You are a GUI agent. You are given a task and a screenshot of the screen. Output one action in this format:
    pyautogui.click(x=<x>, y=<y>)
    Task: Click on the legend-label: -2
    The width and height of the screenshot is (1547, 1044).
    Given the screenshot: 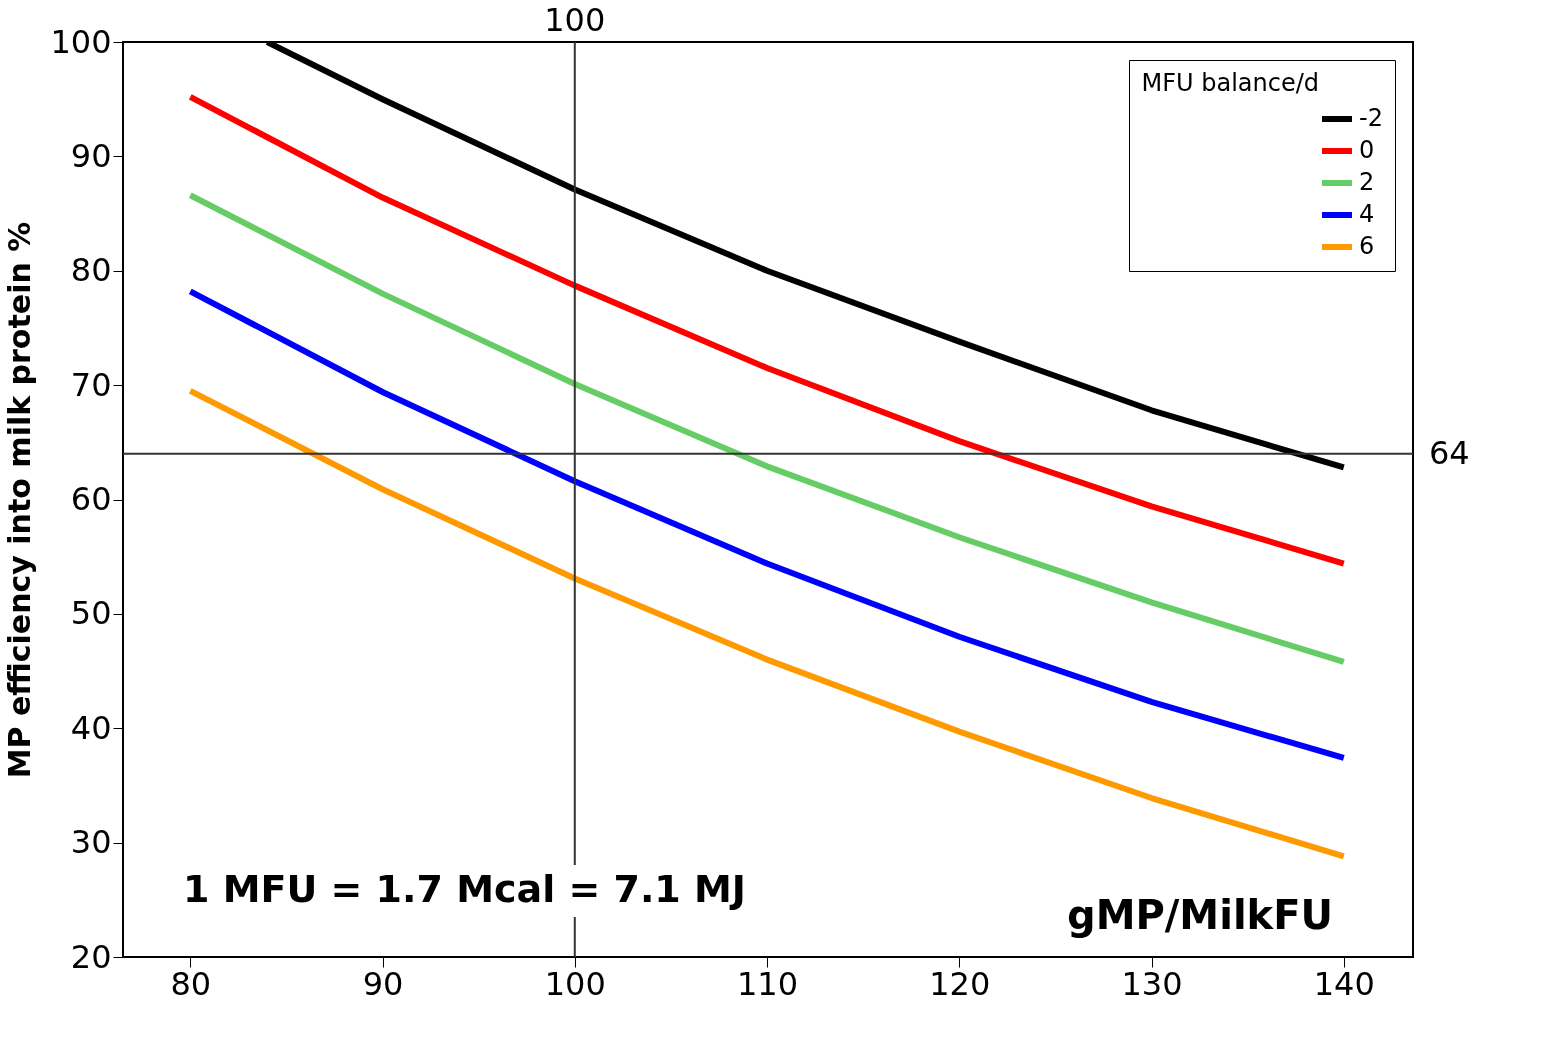 What is the action you would take?
    pyautogui.click(x=1371, y=118)
    